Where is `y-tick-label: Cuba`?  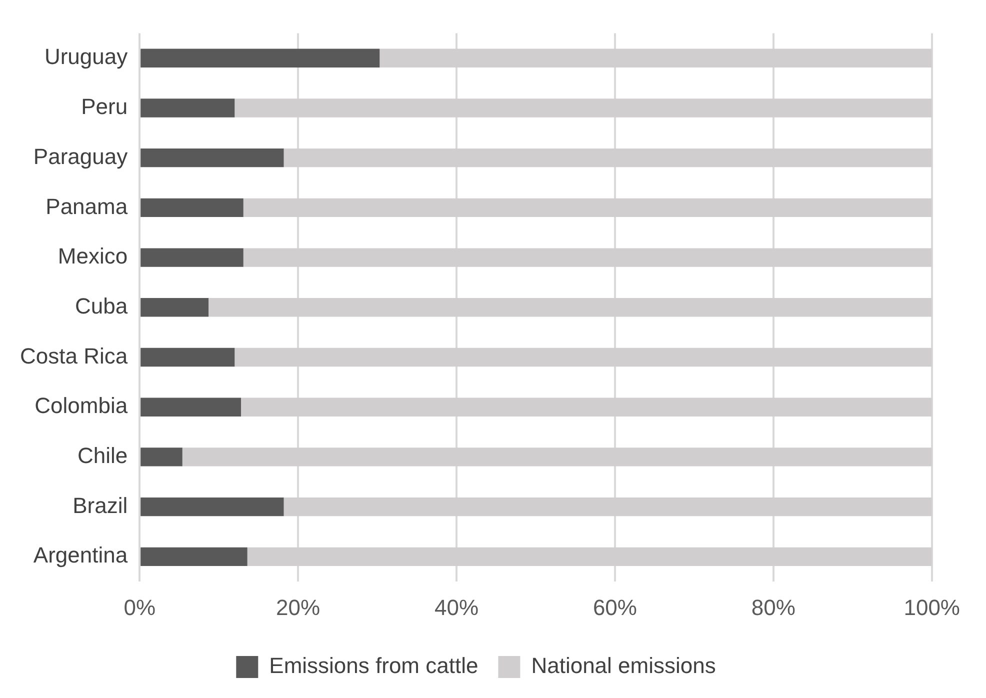
y-tick-label: Cuba is located at coordinates (101, 305).